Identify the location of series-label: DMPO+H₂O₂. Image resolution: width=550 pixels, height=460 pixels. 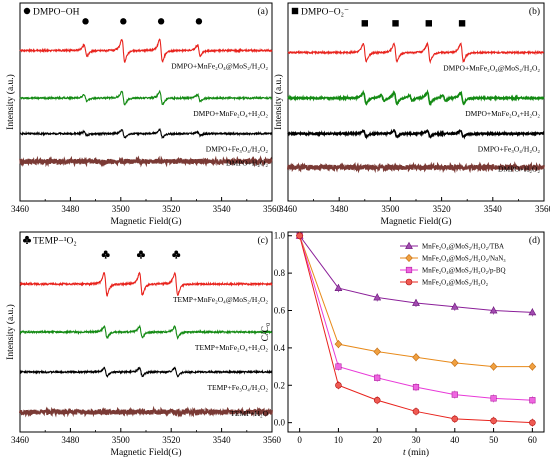
(519, 168).